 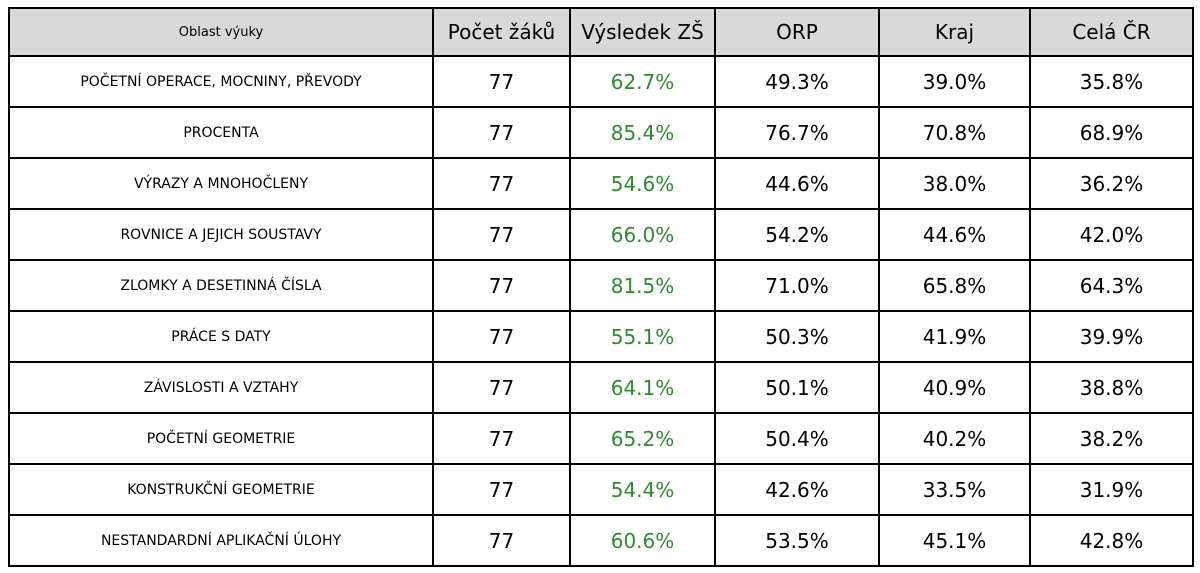 What do you see at coordinates (954, 132) in the screenshot?
I see `cell-region: 70.8%` at bounding box center [954, 132].